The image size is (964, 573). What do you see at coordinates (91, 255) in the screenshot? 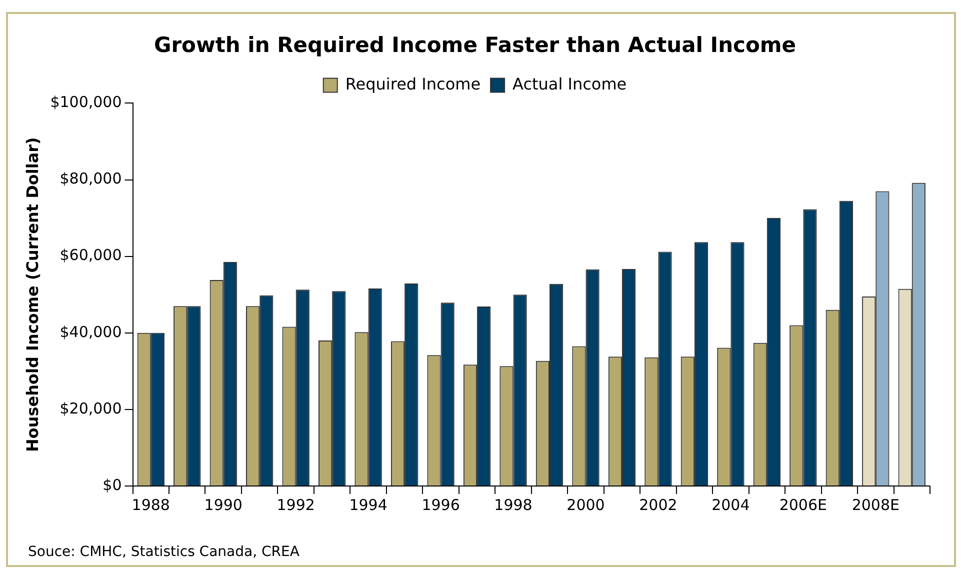
I see `y-tick-label: $60,000` at bounding box center [91, 255].